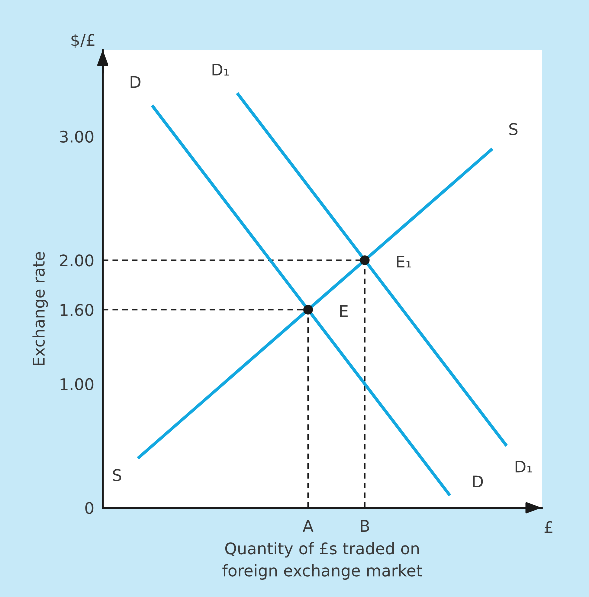 This screenshot has width=589, height=597. Describe the element at coordinates (77, 260) in the screenshot. I see `y-tick-label: 2.00` at that location.